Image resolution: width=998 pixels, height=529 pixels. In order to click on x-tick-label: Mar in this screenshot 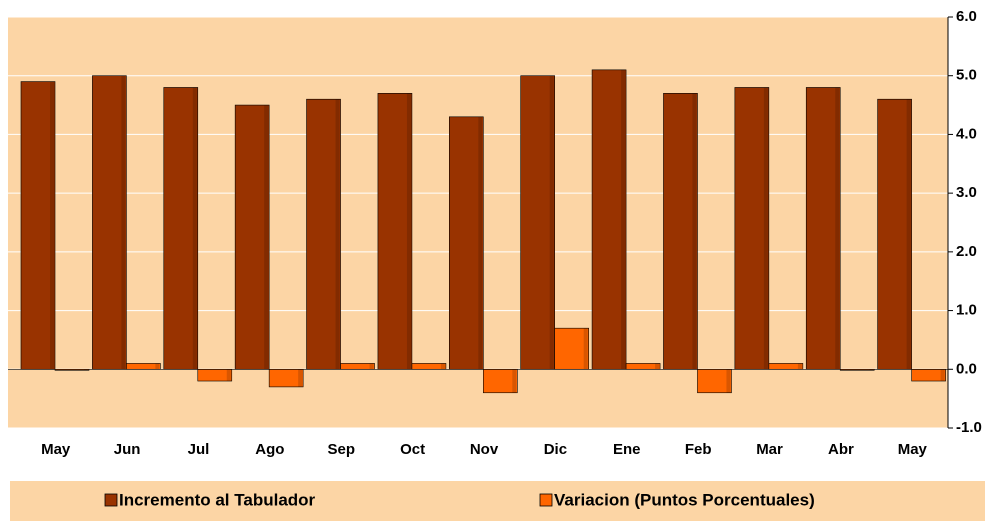, I will do `click(769, 449)`.